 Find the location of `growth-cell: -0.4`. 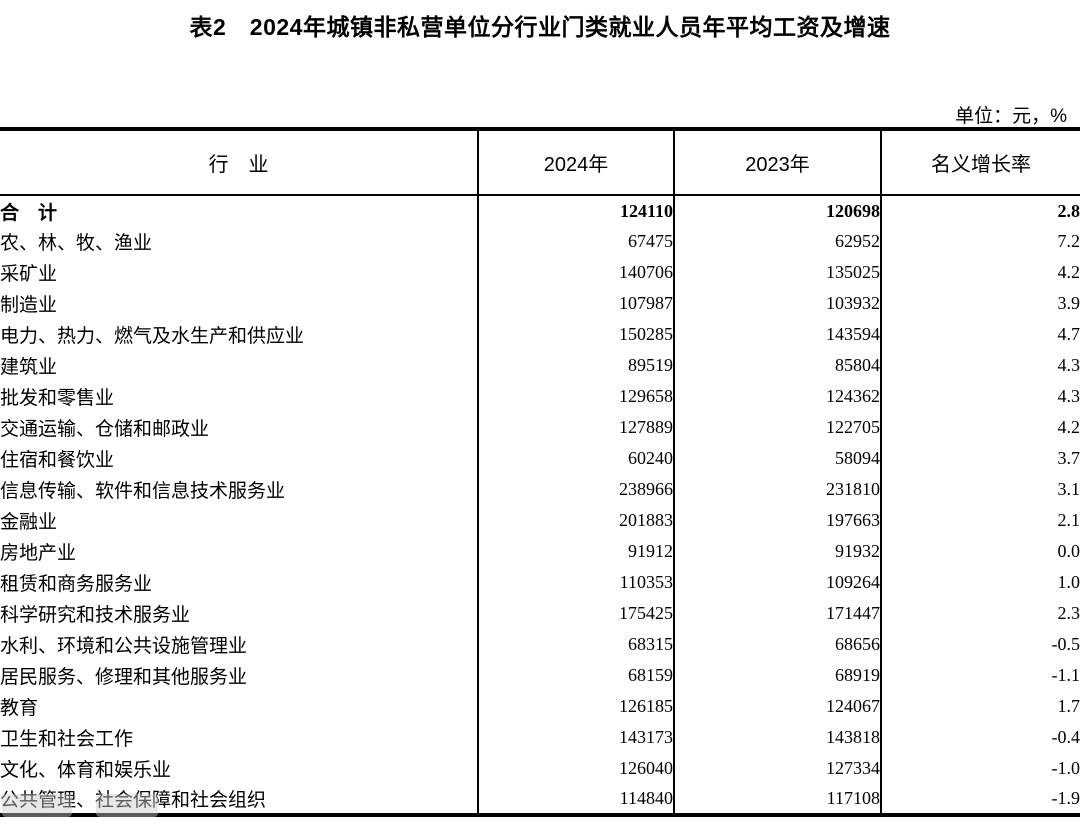

growth-cell: -0.4 is located at coordinates (980, 737).